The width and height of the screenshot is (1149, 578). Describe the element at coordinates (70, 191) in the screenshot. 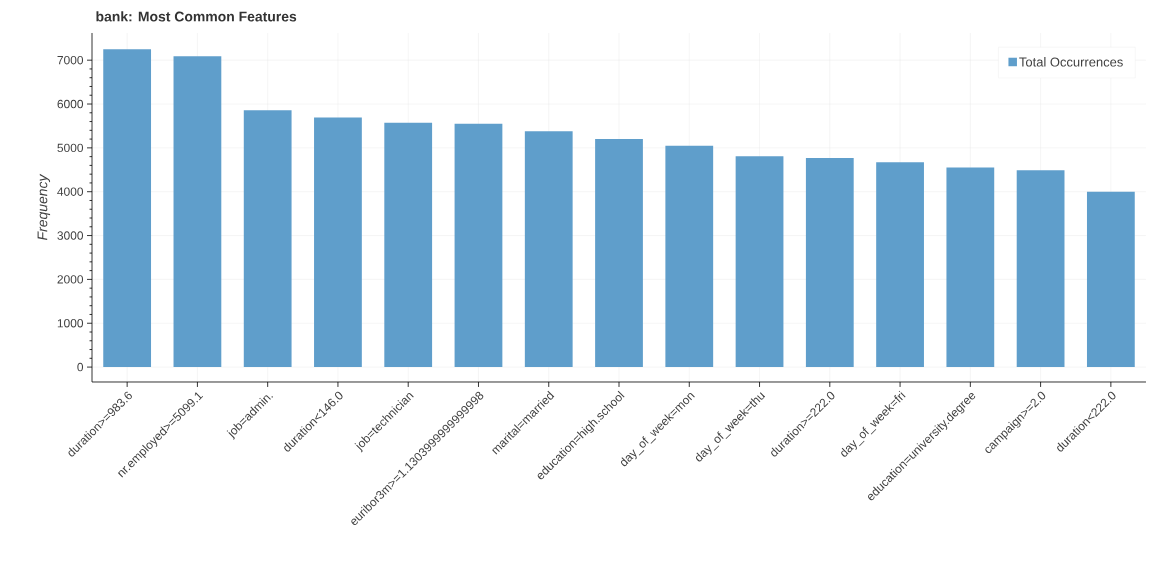

I see `y-tick-label: 4000` at that location.